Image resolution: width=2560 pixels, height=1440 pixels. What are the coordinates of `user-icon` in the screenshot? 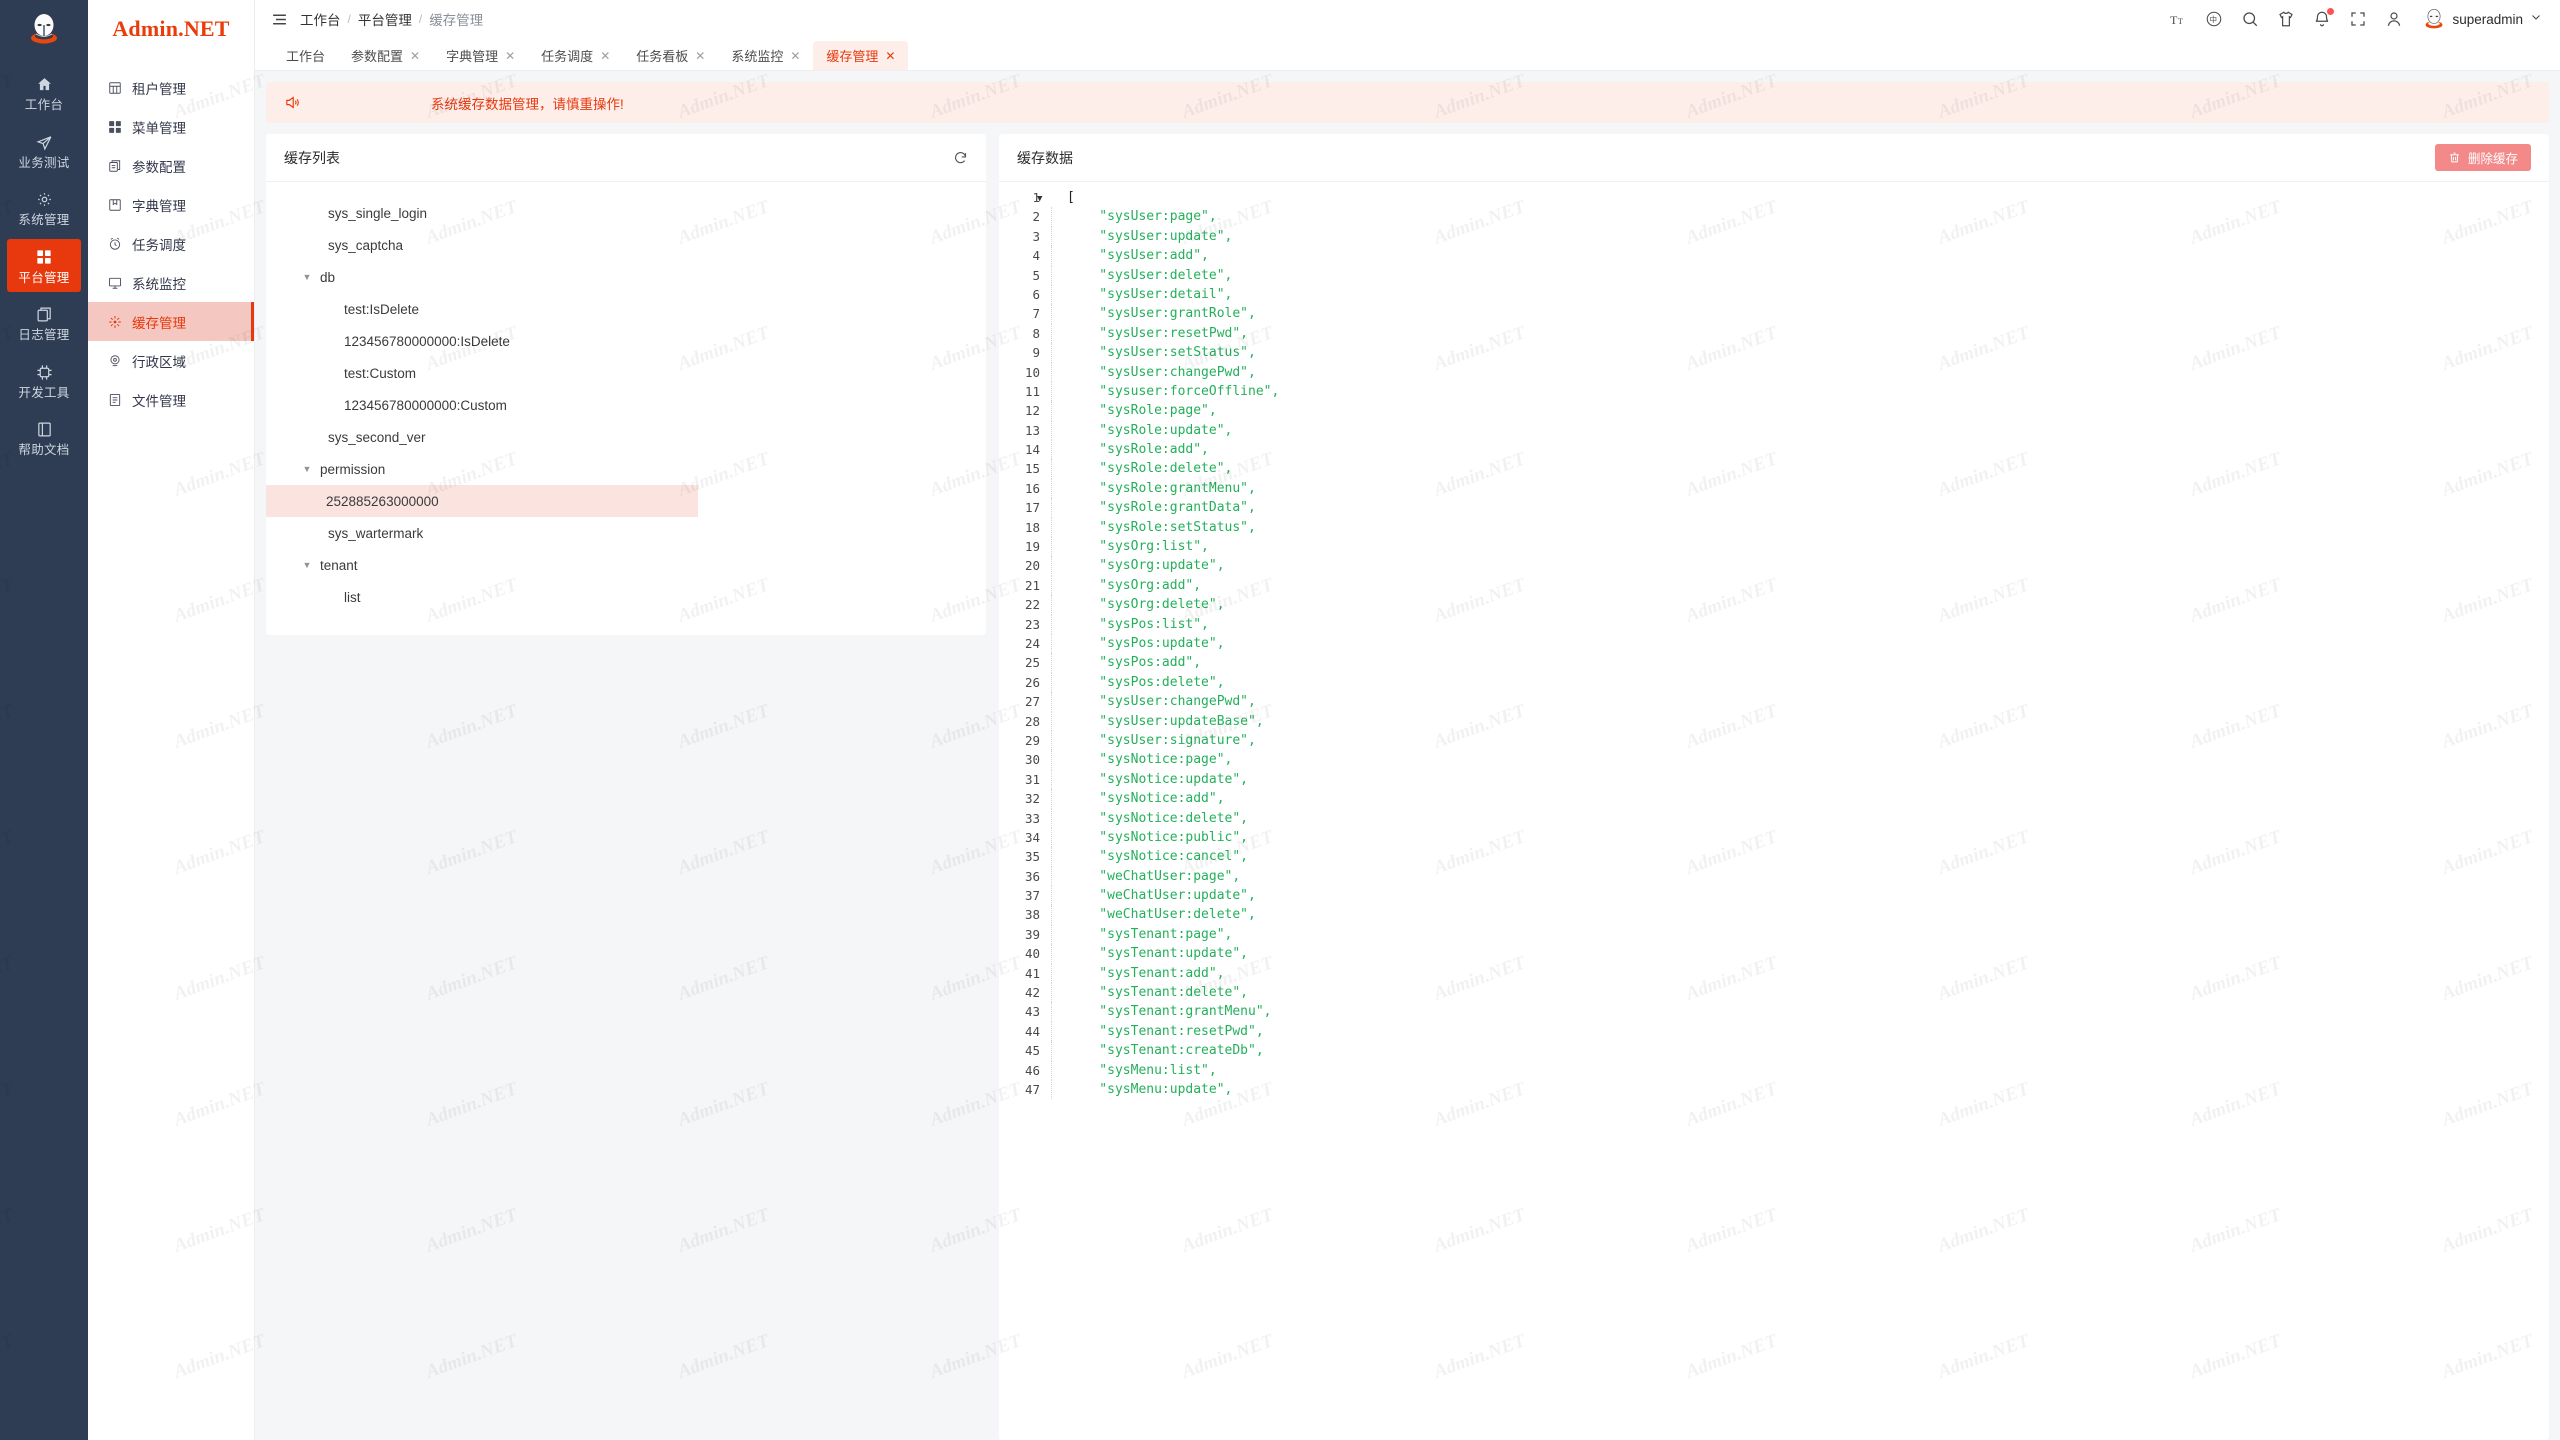 It's located at (2394, 19).